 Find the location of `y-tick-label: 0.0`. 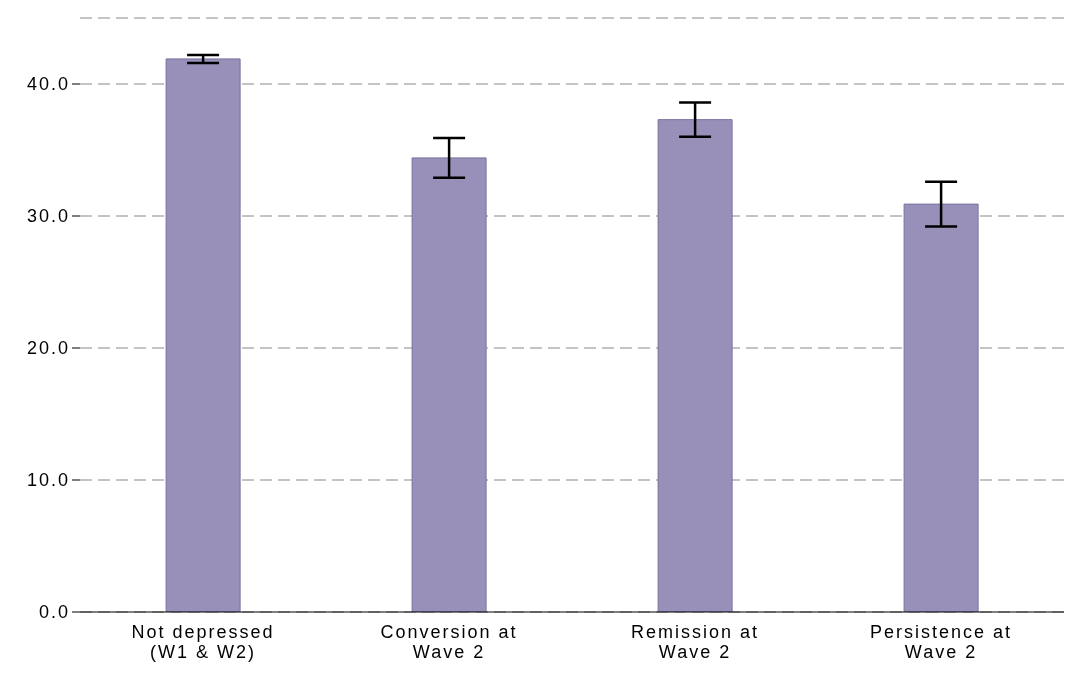

y-tick-label: 0.0 is located at coordinates (54, 612).